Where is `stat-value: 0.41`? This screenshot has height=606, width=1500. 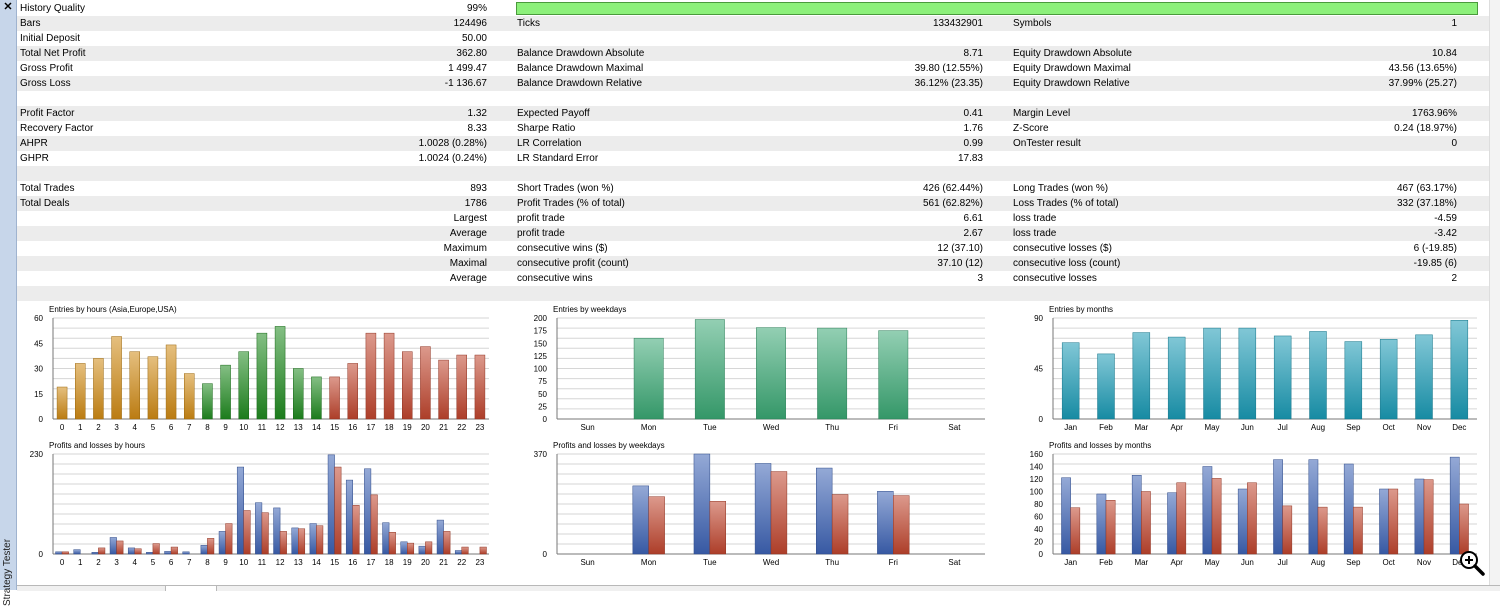
stat-value: 0.41 is located at coordinates (973, 113).